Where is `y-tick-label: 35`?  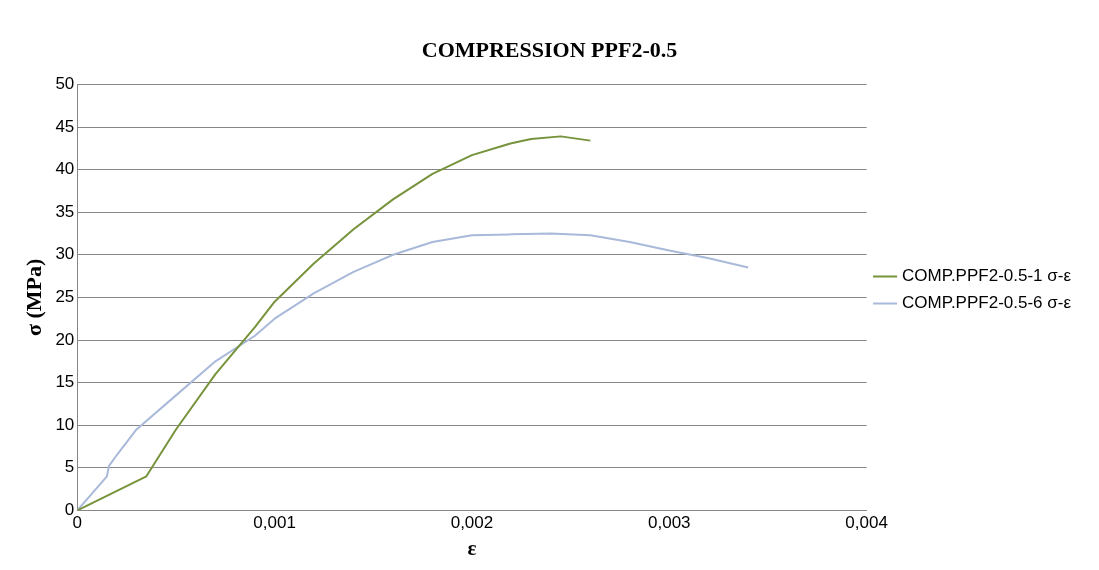 y-tick-label: 35 is located at coordinates (65, 211).